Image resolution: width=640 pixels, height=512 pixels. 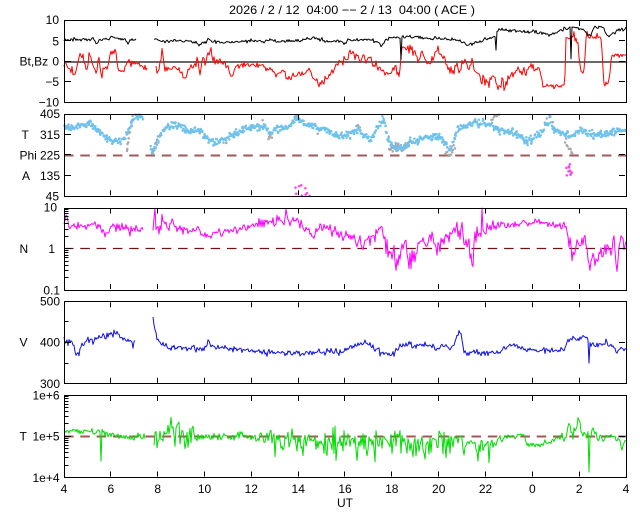 I want to click on svg-text: 1e+4, so click(x=45, y=478).